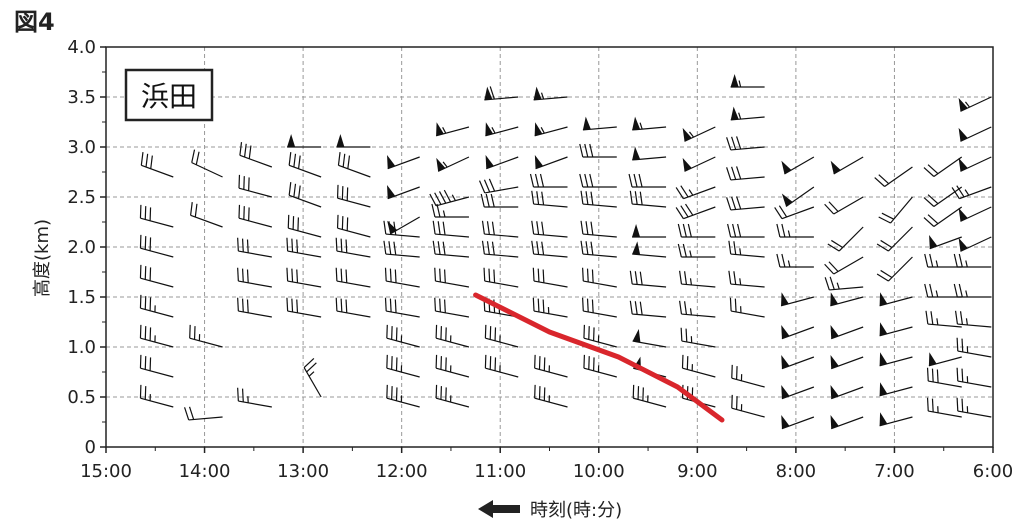  Describe the element at coordinates (81, 47) in the screenshot. I see `y-tick-label: 4.0` at that location.